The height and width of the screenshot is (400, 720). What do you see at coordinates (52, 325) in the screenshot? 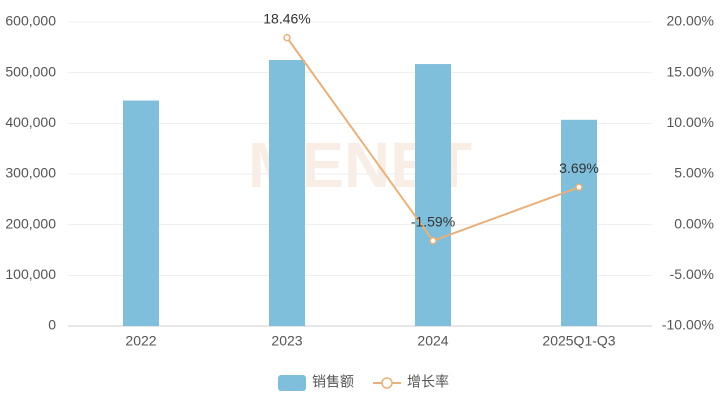
I see `y-tick-label: 0` at bounding box center [52, 325].